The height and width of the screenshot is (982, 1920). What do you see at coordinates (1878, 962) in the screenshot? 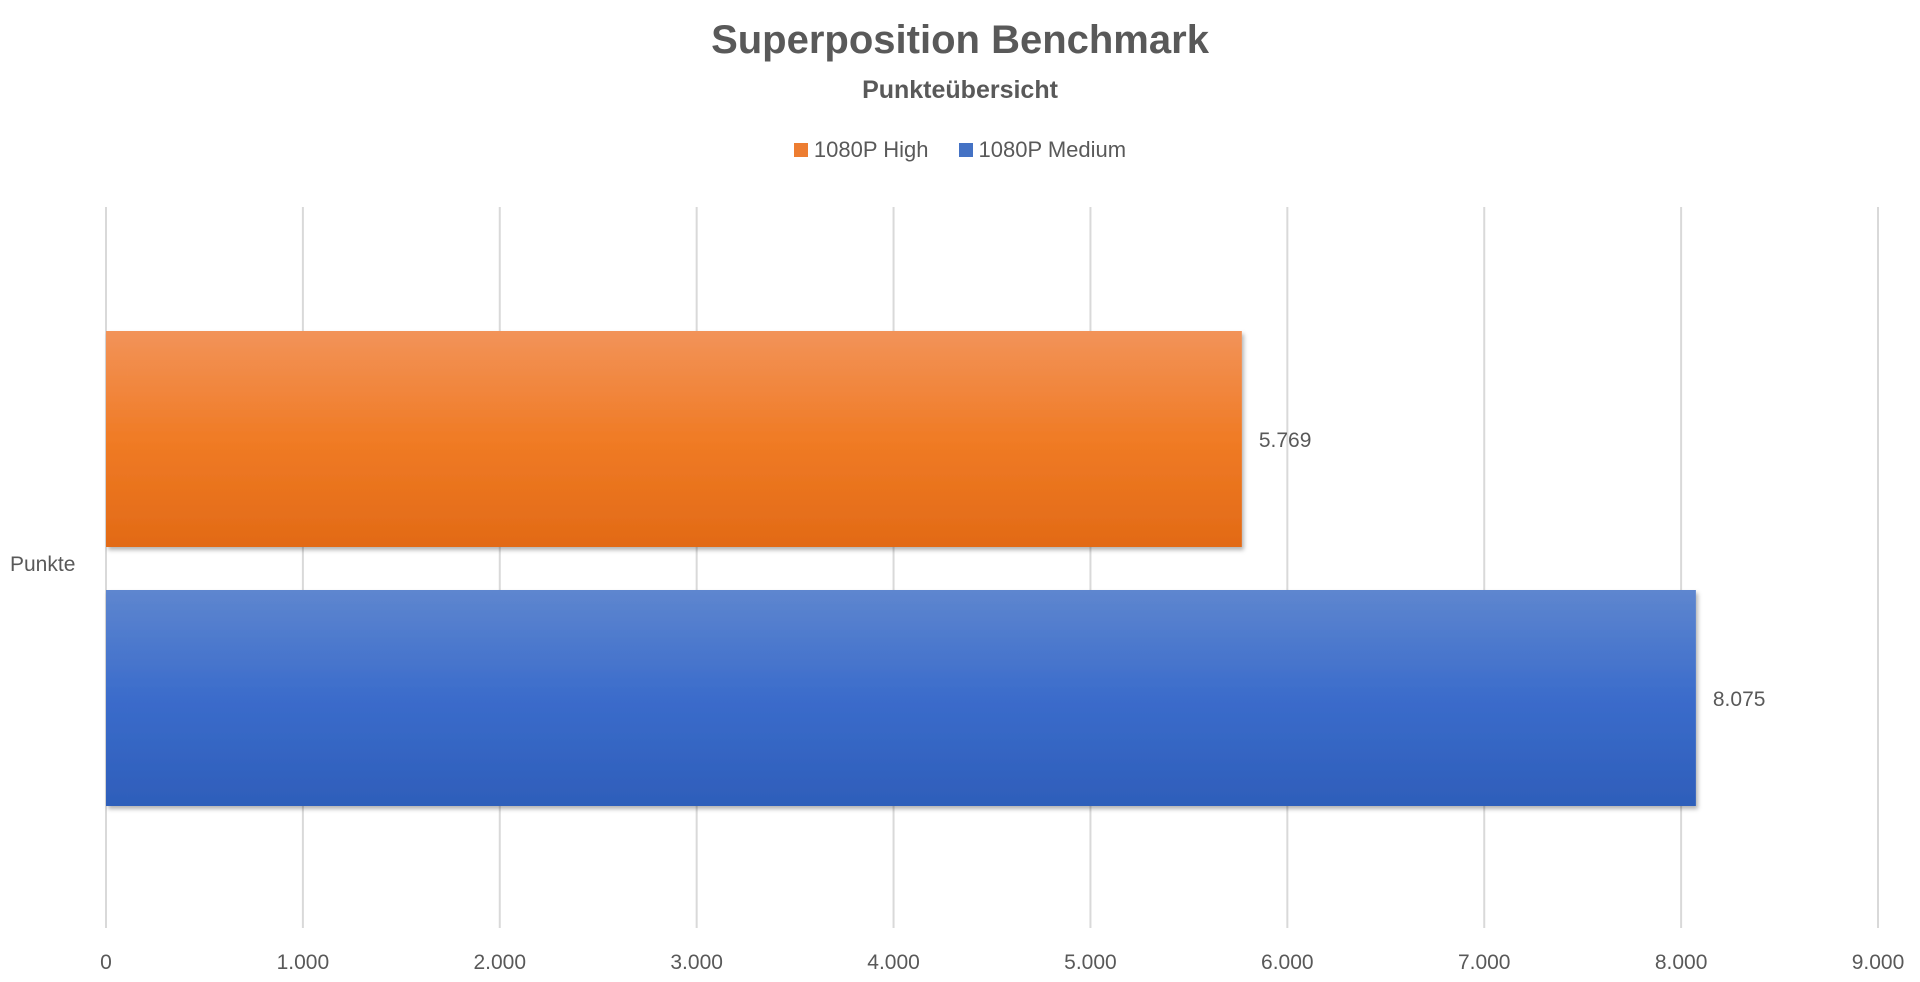
I see `x-tick-label: 9.000` at bounding box center [1878, 962].